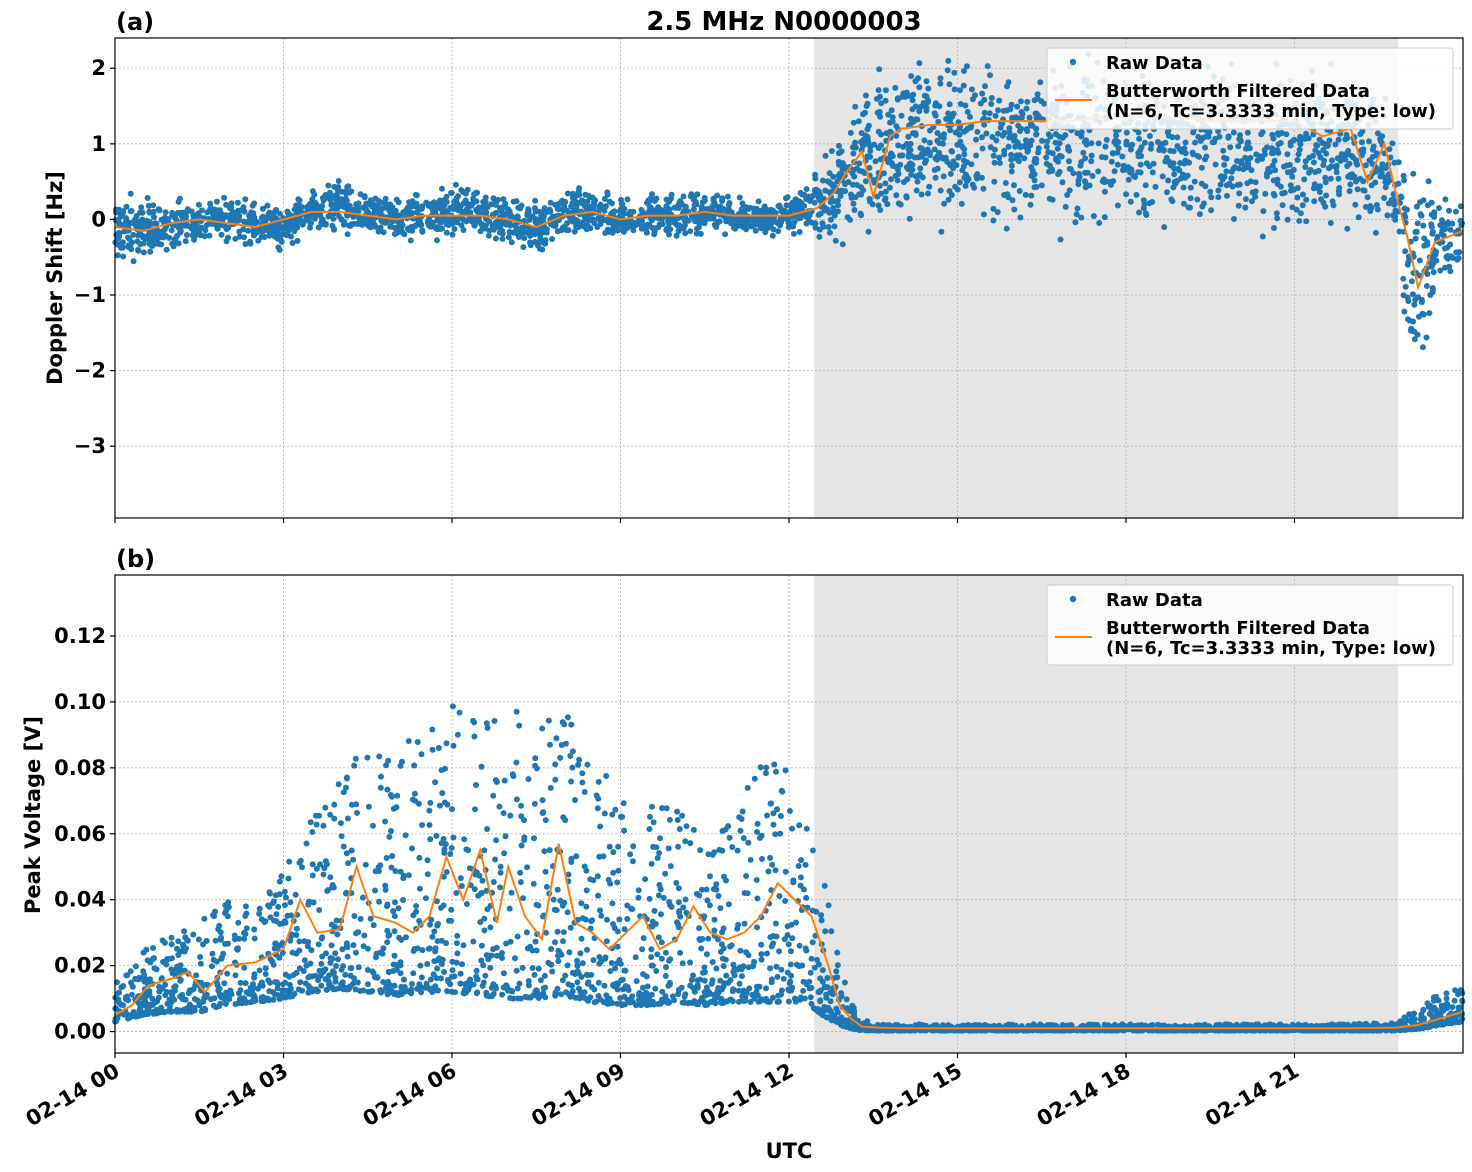 This screenshot has width=1472, height=1172. What do you see at coordinates (90, 446) in the screenshot?
I see `y-tick-label: −3` at bounding box center [90, 446].